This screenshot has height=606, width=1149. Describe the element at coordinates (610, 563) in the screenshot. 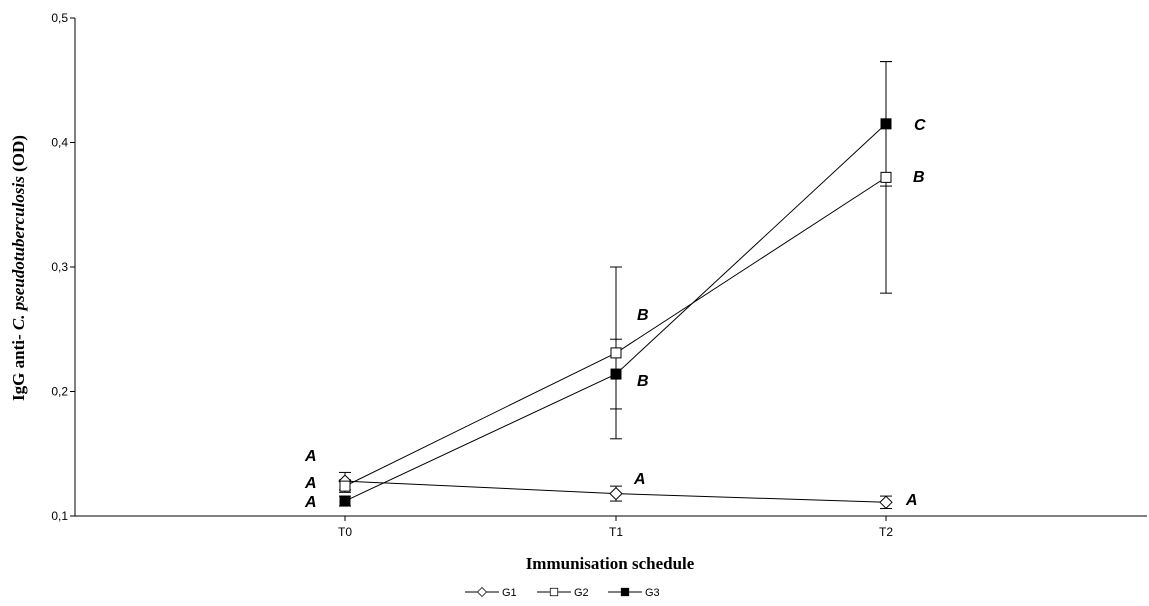

I see `x-axis-title: Immunisation schedule` at that location.